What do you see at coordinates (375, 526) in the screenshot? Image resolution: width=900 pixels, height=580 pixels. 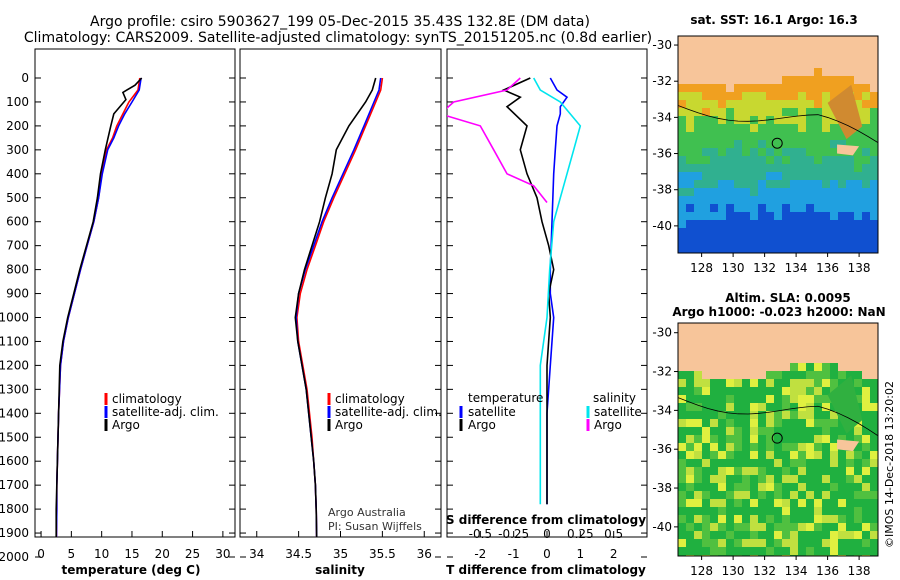 I see `credit-pi: PI: Susan Wijffels` at bounding box center [375, 526].